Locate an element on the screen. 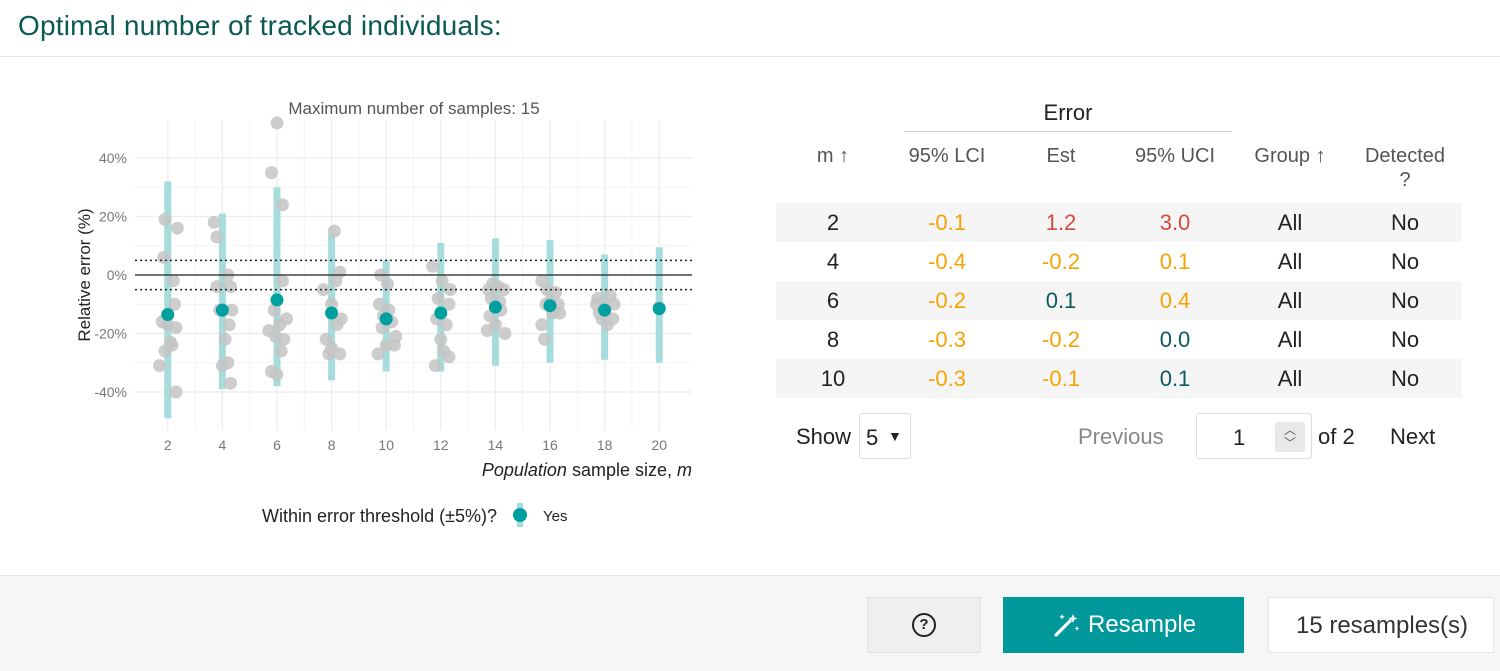 The image size is (1500, 671). help-button: ? is located at coordinates (924, 625).